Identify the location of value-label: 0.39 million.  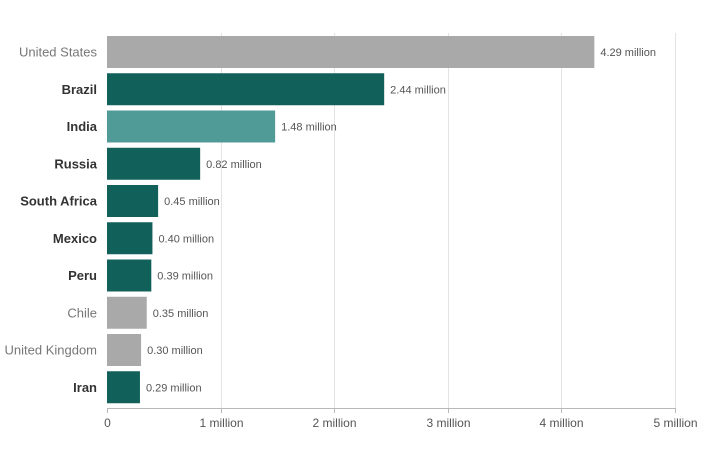
(185, 277).